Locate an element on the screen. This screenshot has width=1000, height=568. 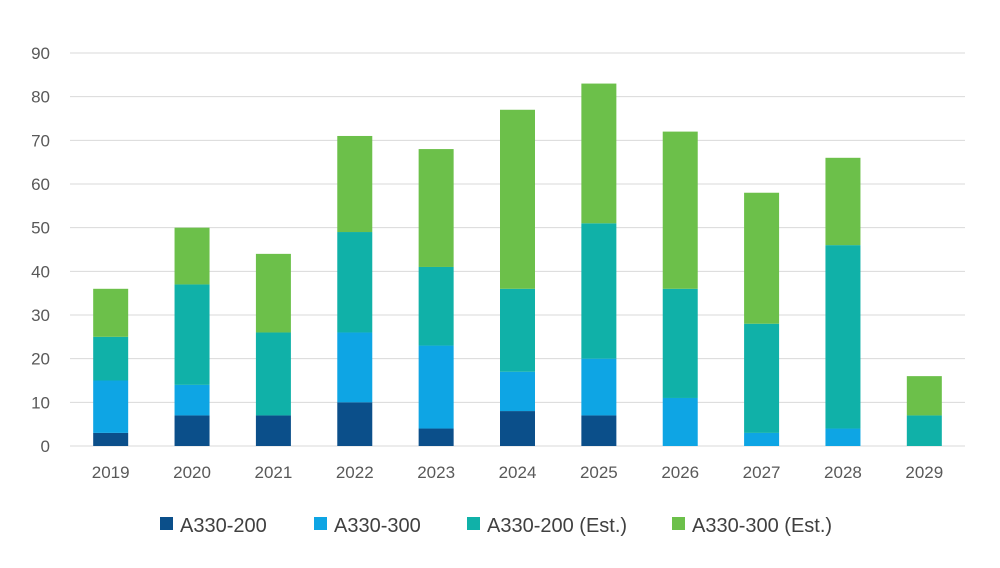
x-tick-label: 2019 is located at coordinates (111, 472).